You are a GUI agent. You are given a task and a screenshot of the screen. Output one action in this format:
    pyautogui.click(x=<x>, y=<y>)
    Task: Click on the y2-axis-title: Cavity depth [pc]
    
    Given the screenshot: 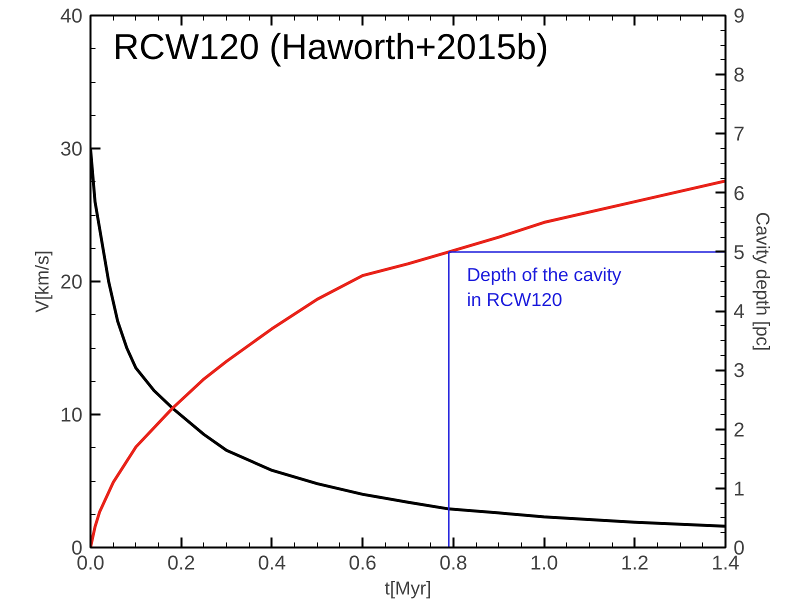 What is the action you would take?
    pyautogui.click(x=763, y=281)
    